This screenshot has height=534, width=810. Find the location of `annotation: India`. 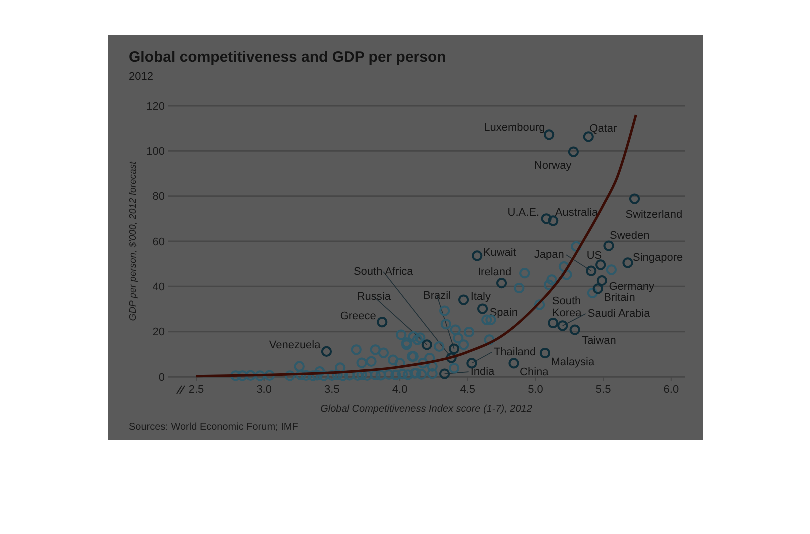

annotation: India is located at coordinates (483, 372).